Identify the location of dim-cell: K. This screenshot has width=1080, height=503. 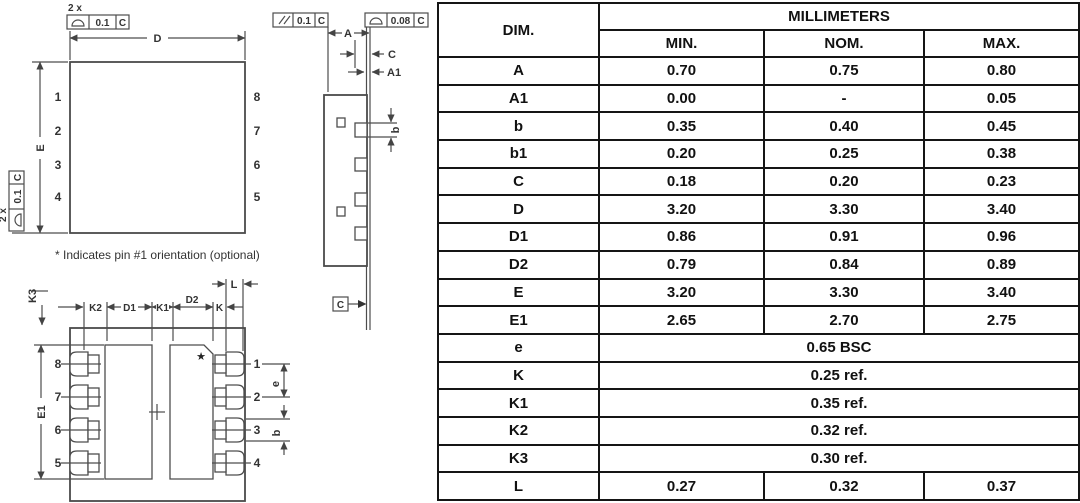
(518, 375).